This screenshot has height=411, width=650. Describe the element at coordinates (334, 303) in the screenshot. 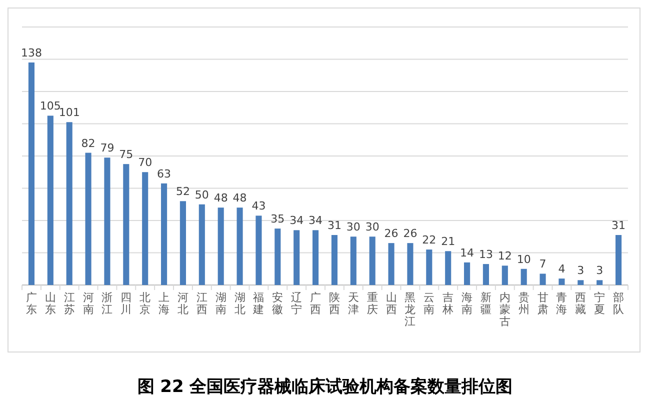

I see `x-tick-label: 陕西` at that location.